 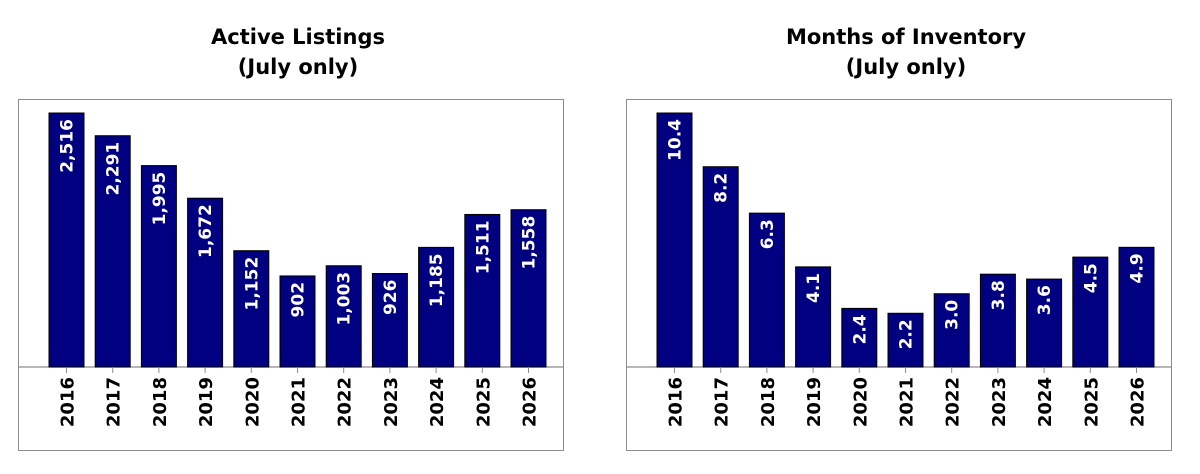 I want to click on bar-value-label: 926, so click(x=391, y=298).